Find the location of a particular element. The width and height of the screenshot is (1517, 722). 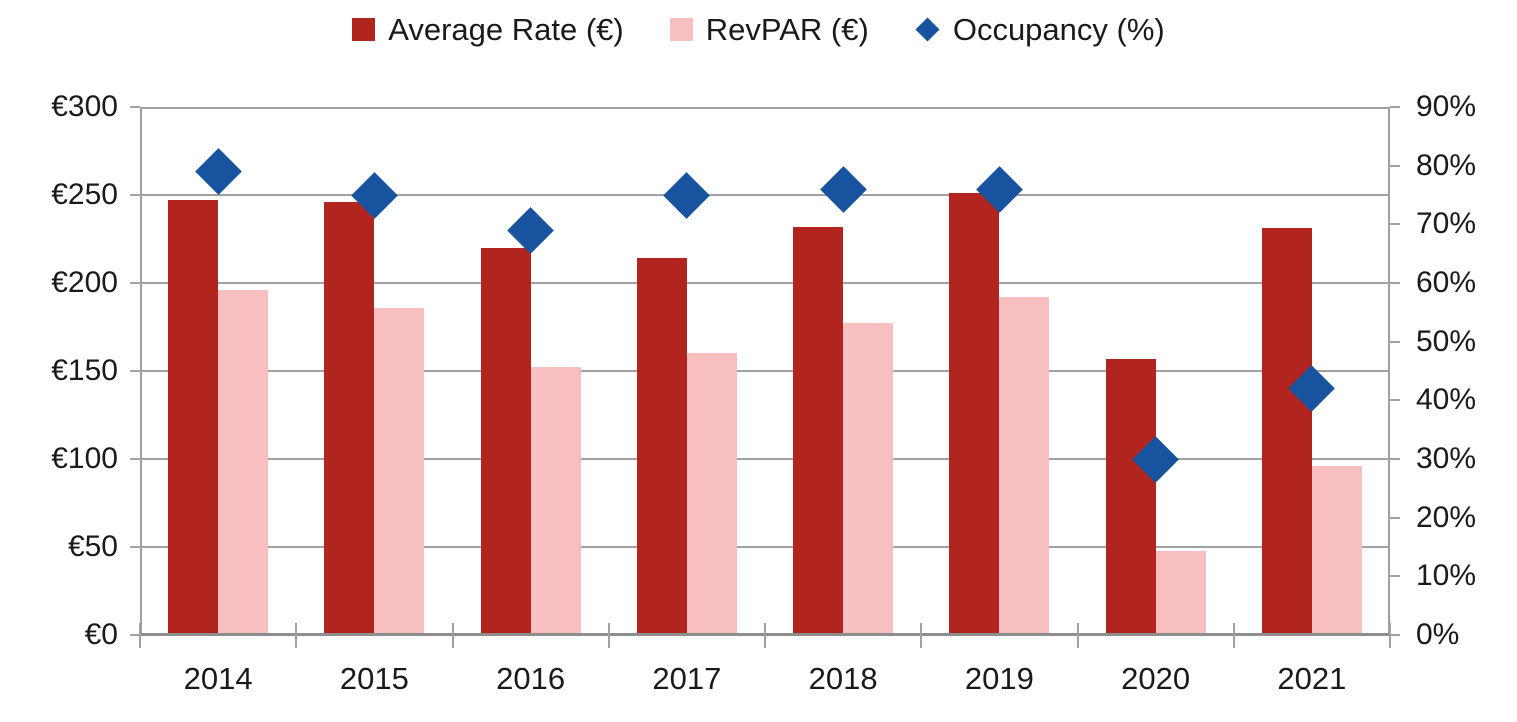

y-axis-label-left: €300 is located at coordinates (84, 106).